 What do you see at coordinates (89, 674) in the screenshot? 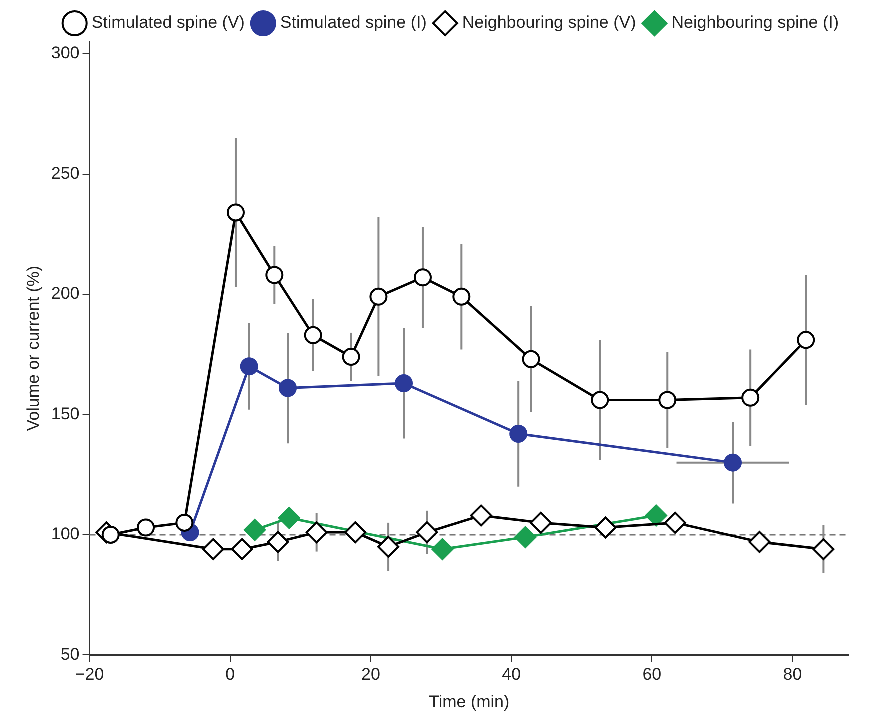
I see `x-tick-label: −20` at bounding box center [89, 674].